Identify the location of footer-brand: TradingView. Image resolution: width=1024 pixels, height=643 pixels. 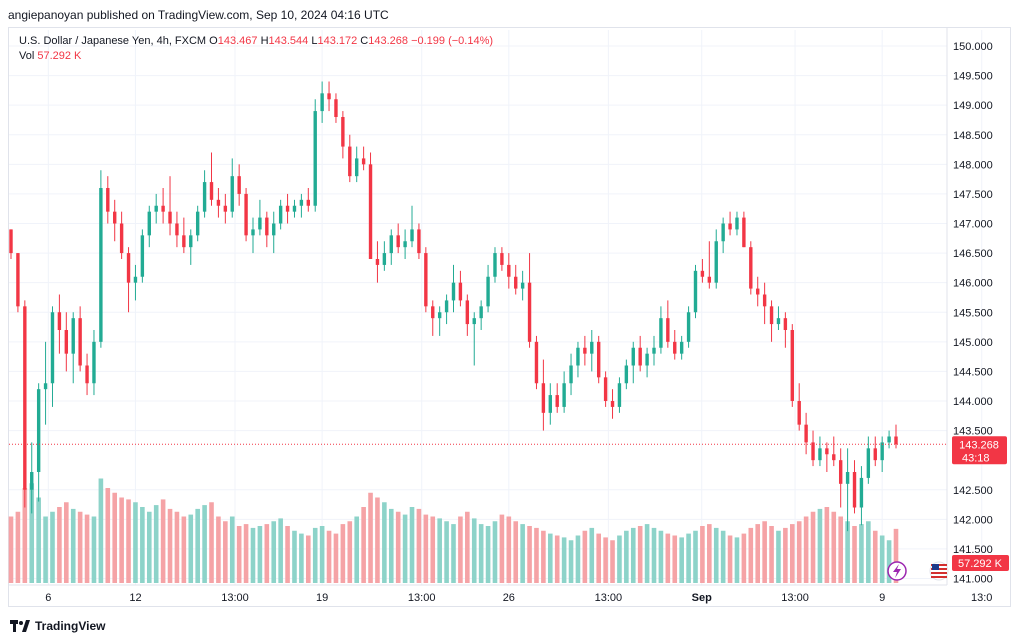
(57, 626).